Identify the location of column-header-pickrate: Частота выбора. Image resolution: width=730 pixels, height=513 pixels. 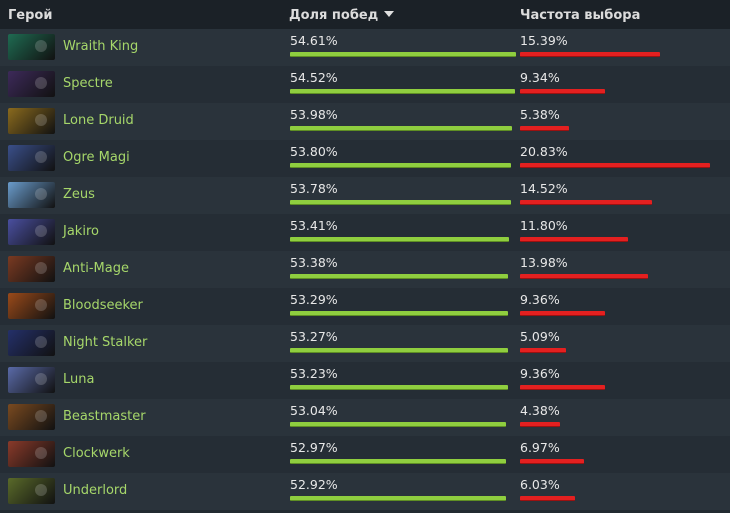
(580, 15).